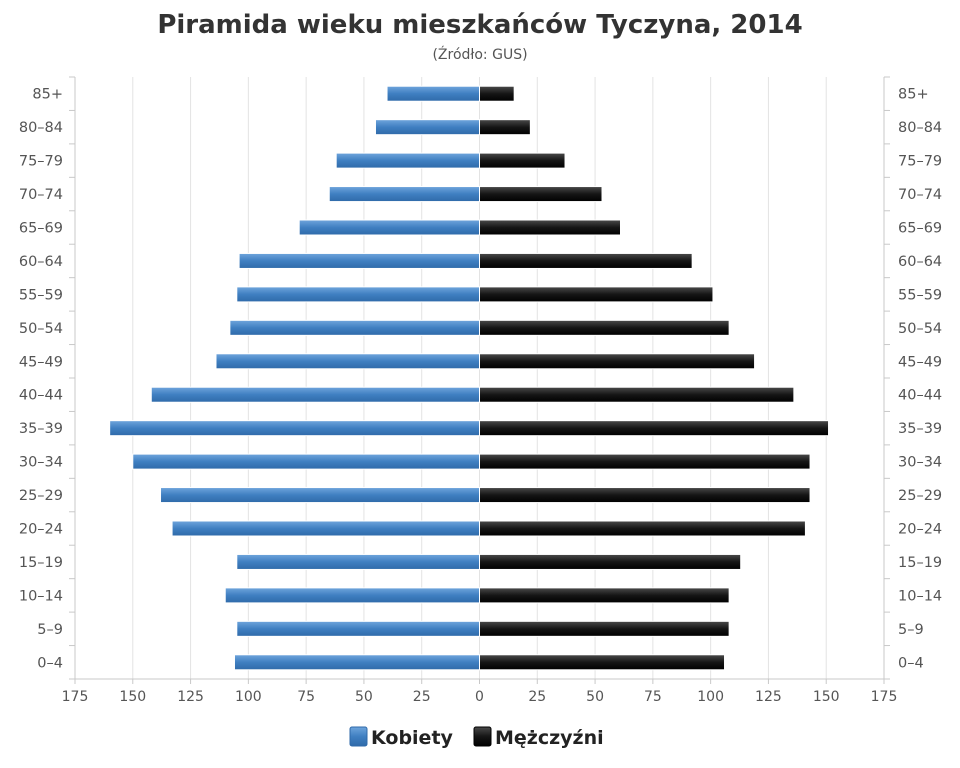 This screenshot has width=960, height=768. Describe the element at coordinates (358, 736) in the screenshot. I see `legend-swatch-kobiety` at that location.